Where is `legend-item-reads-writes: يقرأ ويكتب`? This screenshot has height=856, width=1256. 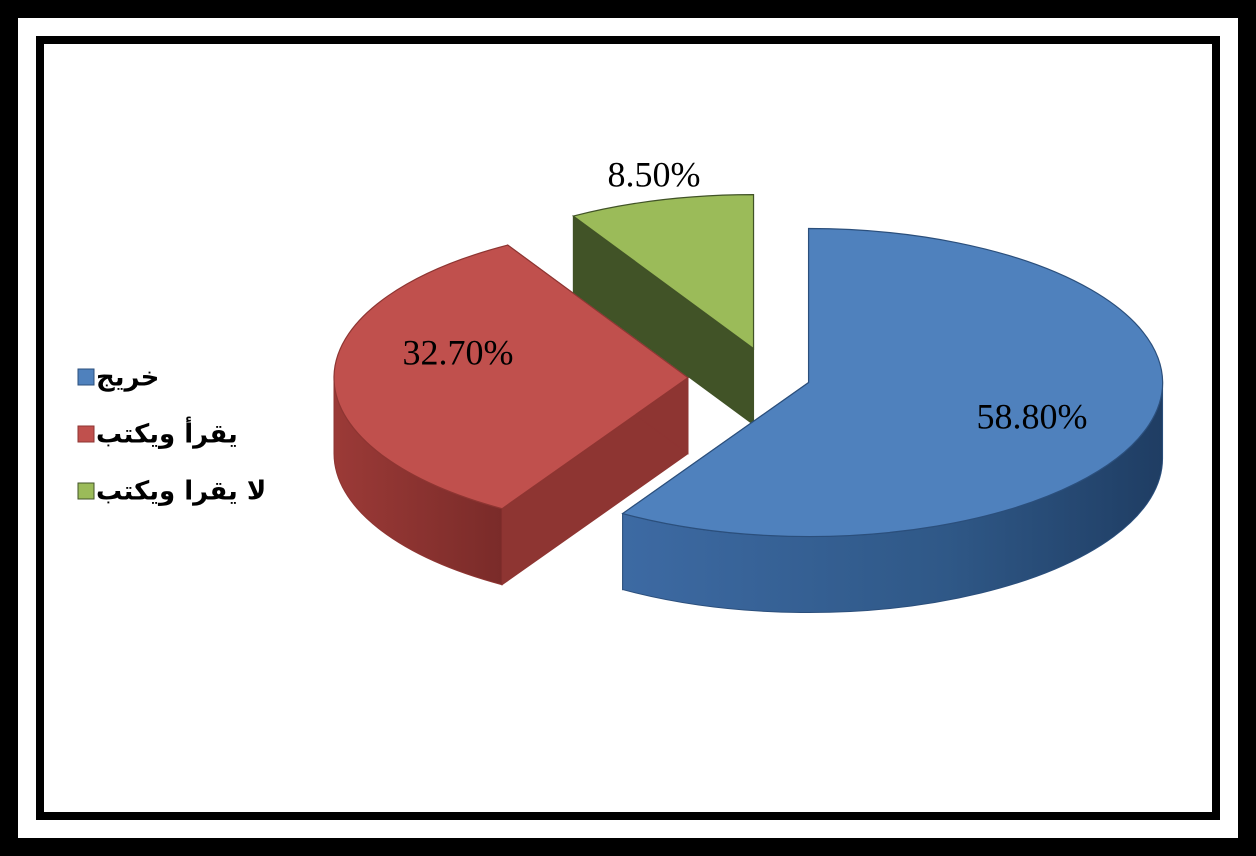
legend-item-reads-writes: يقرأ ويكتب is located at coordinates (157, 433).